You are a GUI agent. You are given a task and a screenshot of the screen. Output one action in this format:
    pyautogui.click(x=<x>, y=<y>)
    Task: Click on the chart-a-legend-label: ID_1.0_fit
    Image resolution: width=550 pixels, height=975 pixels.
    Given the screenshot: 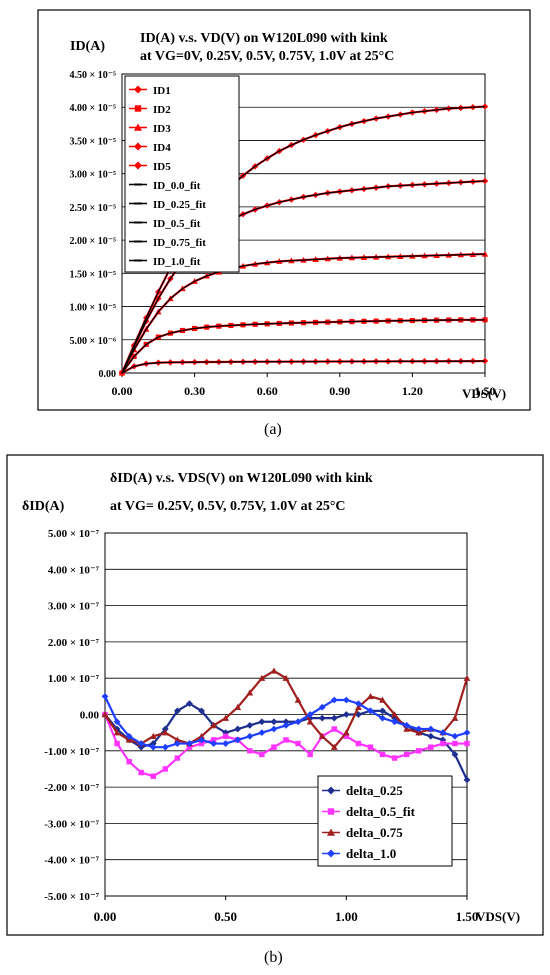 What is the action you would take?
    pyautogui.click(x=177, y=262)
    